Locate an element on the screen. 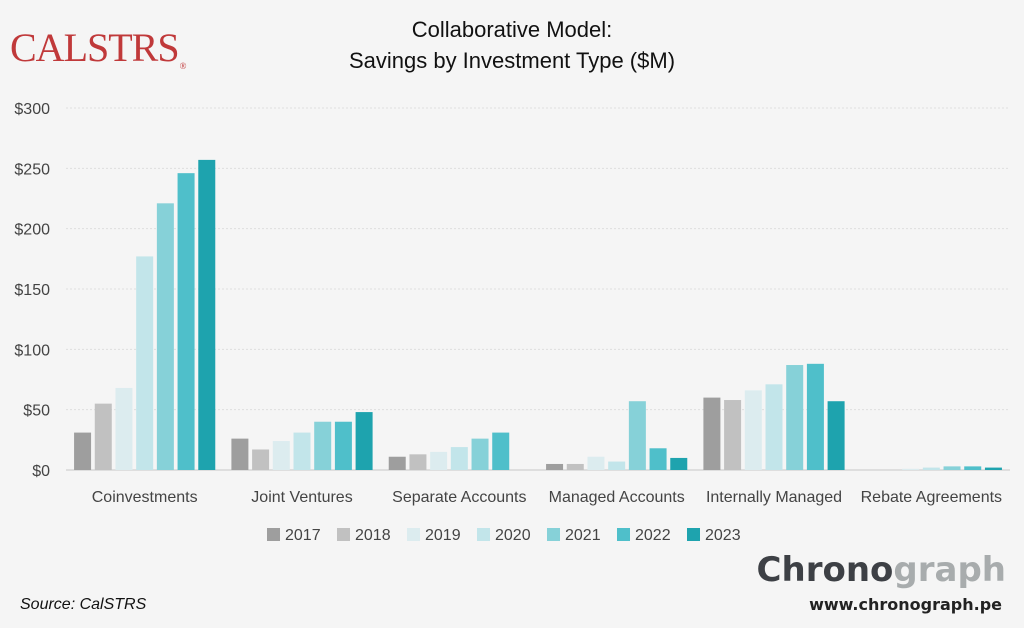 This screenshot has width=1024, height=628. website-url: www.chronograph.pe is located at coordinates (905, 604).